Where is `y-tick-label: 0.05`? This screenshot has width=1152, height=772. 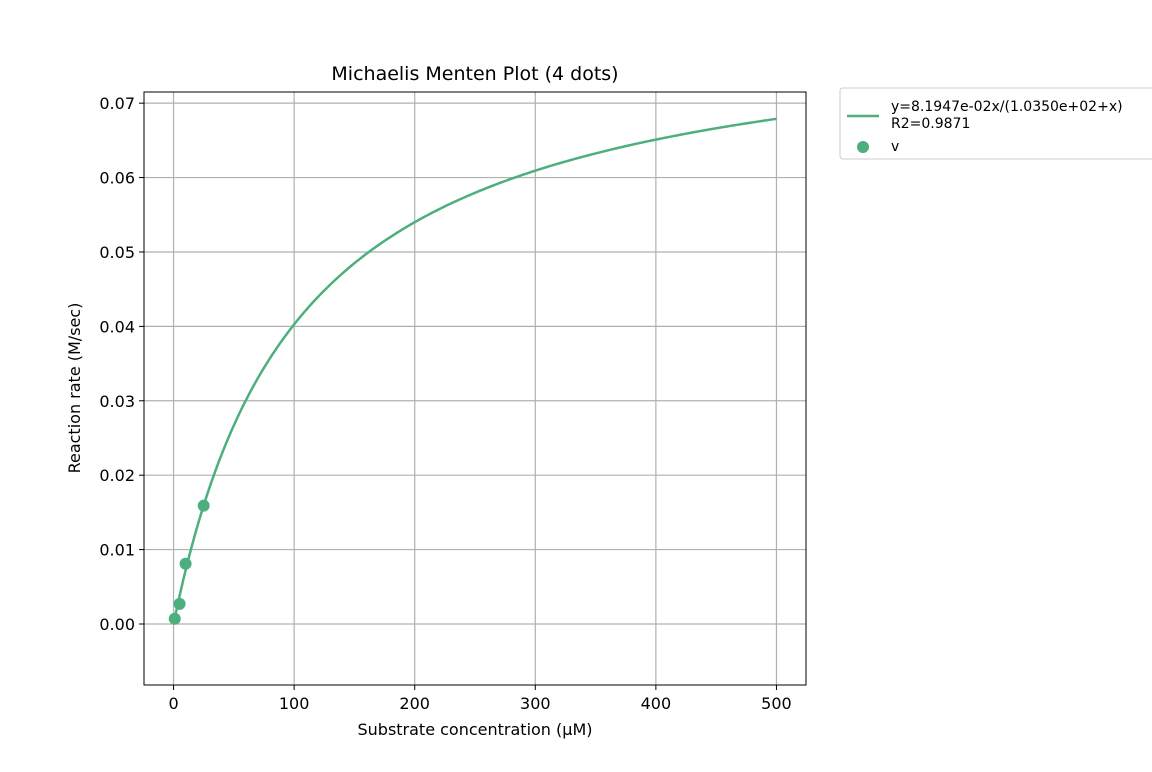
y-tick-label: 0.05 is located at coordinates (117, 252).